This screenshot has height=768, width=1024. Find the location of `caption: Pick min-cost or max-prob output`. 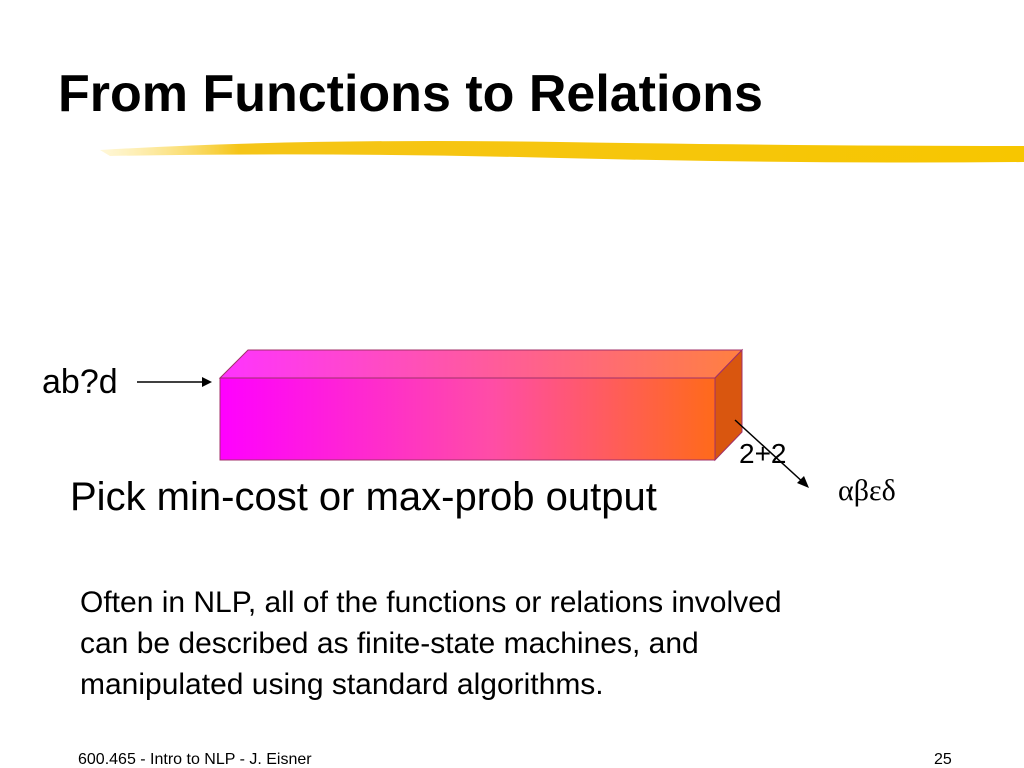

caption: Pick min-cost or max-prob output is located at coordinates (363, 497).